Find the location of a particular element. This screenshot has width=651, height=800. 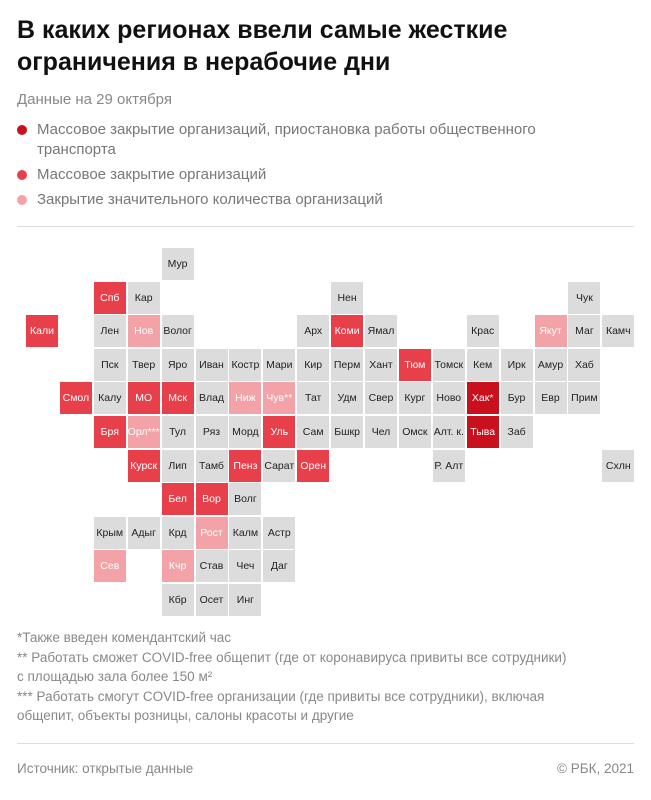

region-tile: Смол is located at coordinates (75, 398).